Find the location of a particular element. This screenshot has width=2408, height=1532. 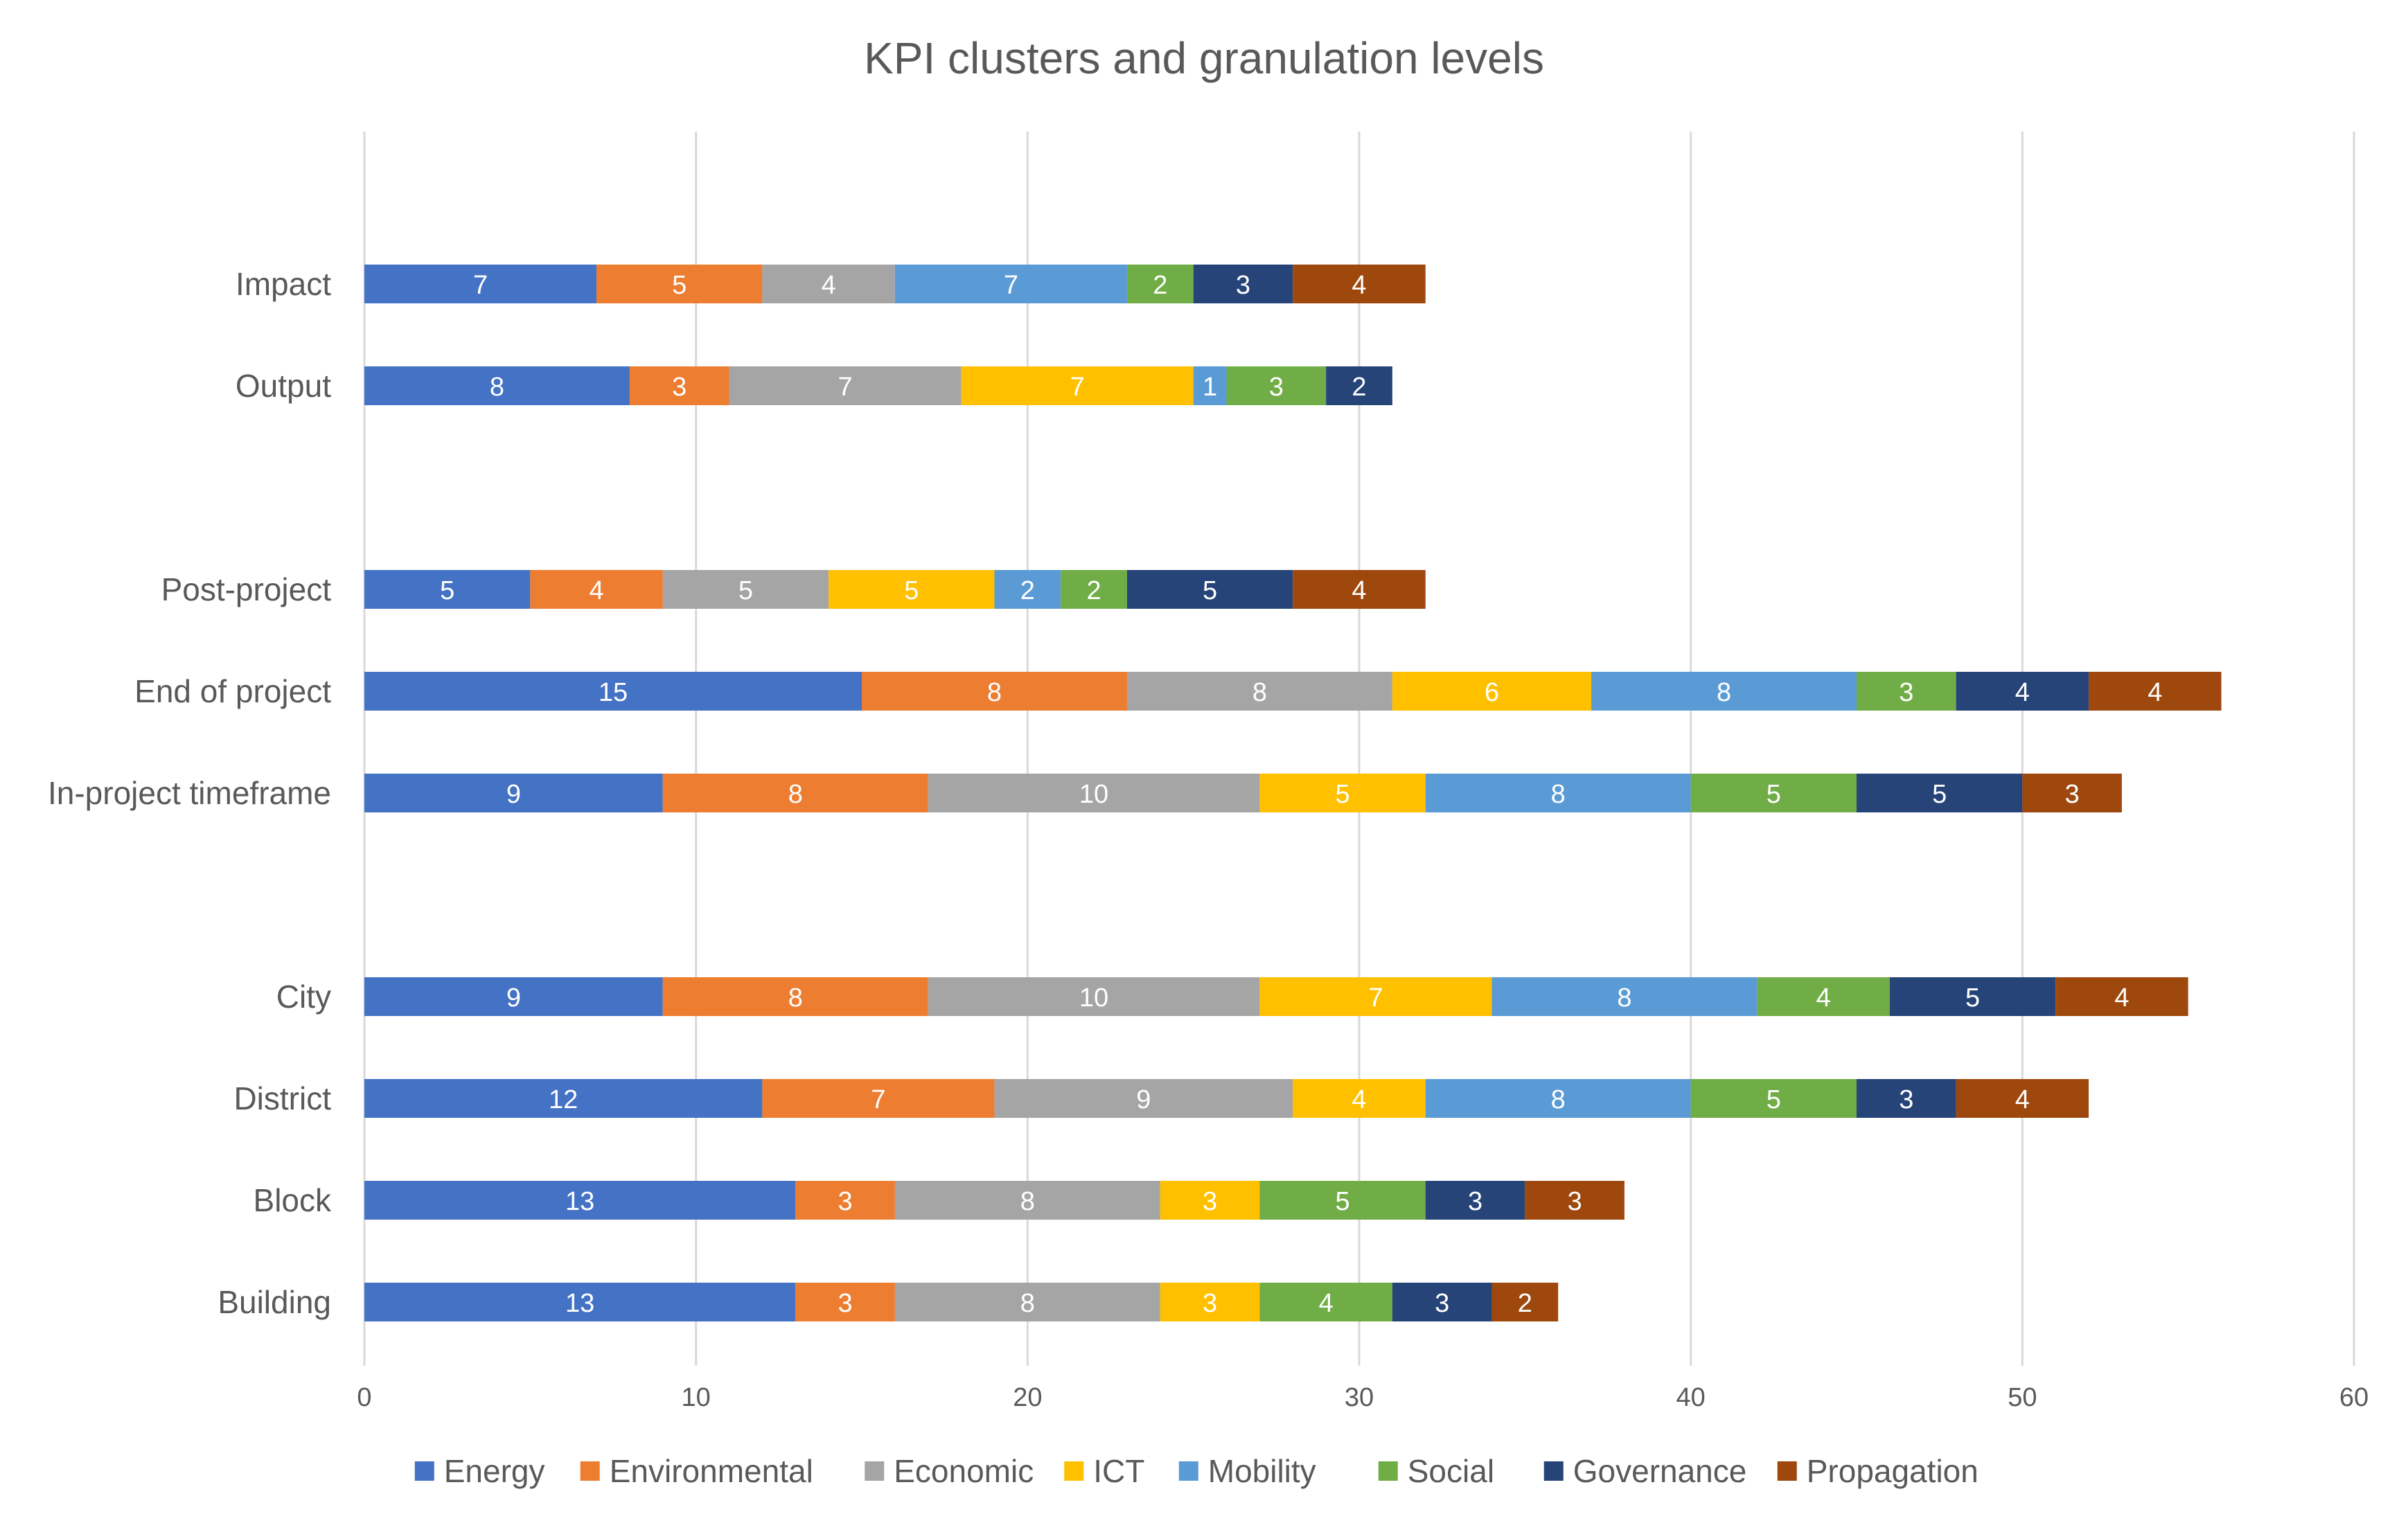

data-label: 4 is located at coordinates (2022, 692).